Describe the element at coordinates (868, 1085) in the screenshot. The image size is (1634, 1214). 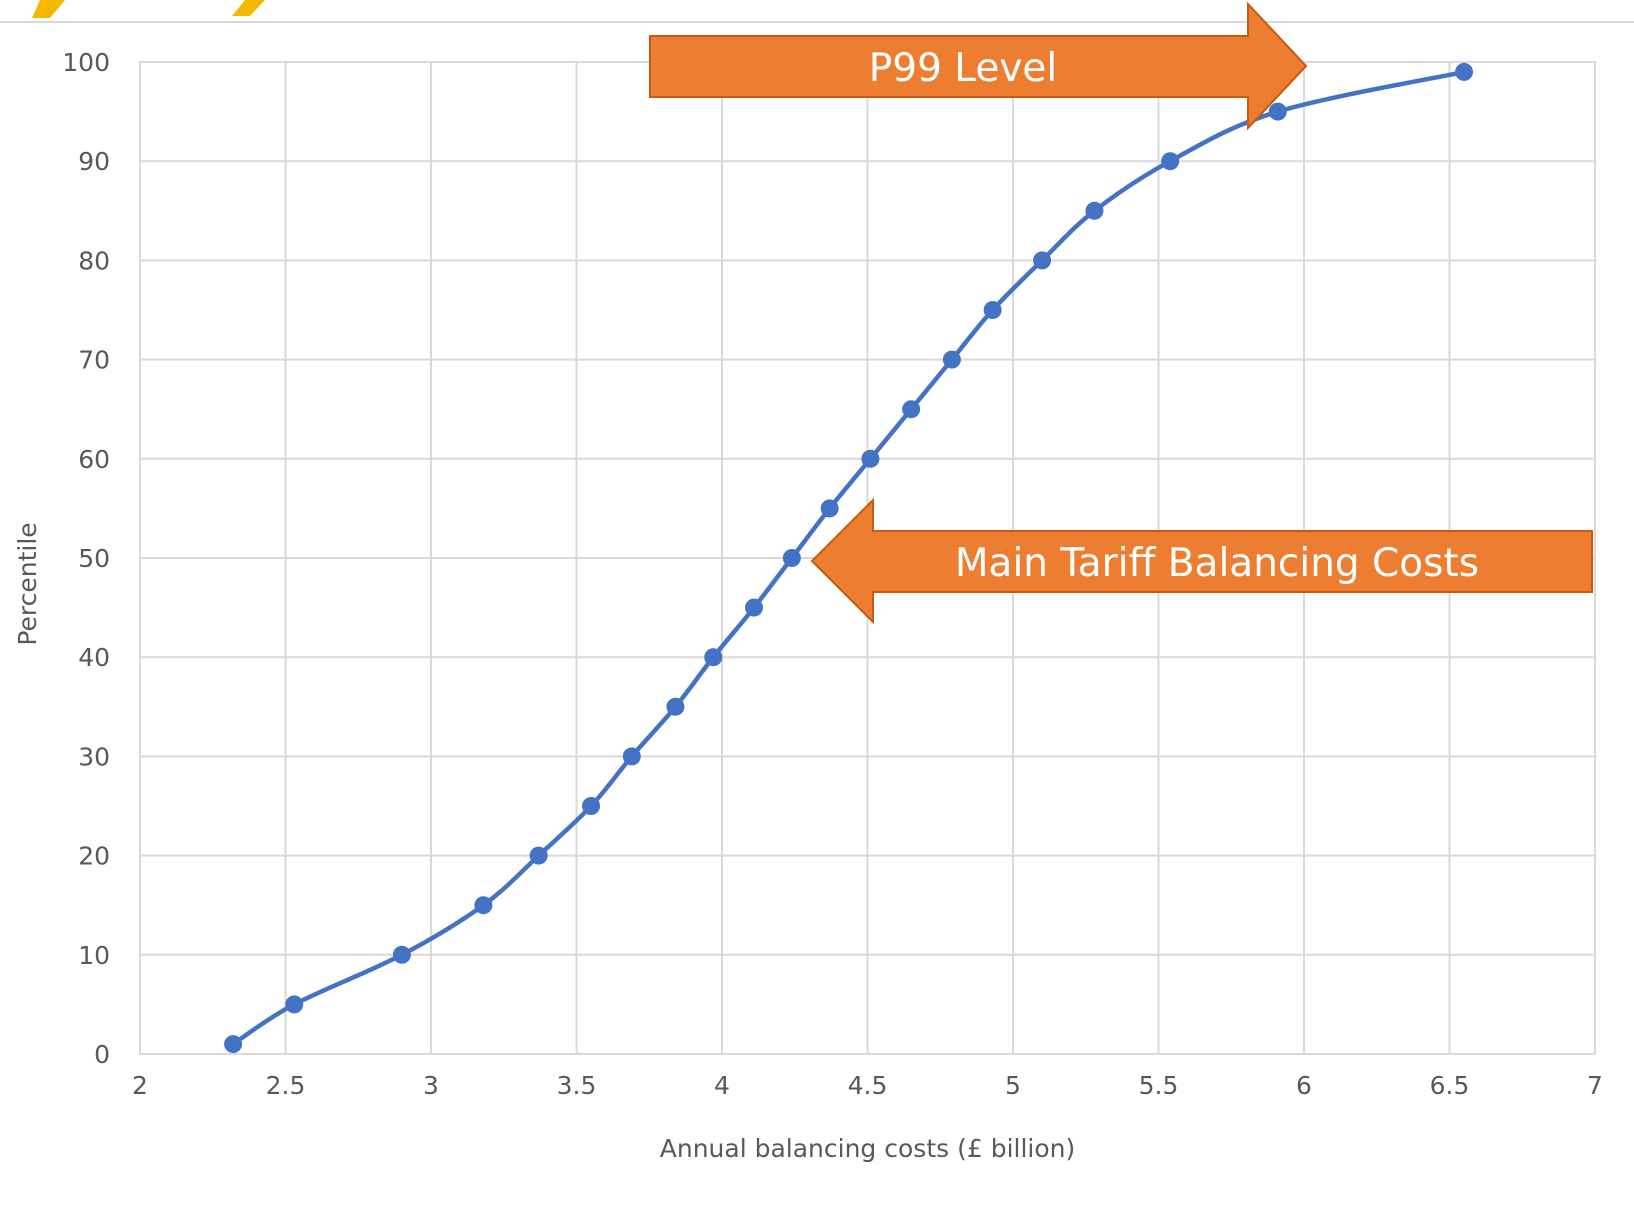
I see `x-tick-label: 4.5` at that location.